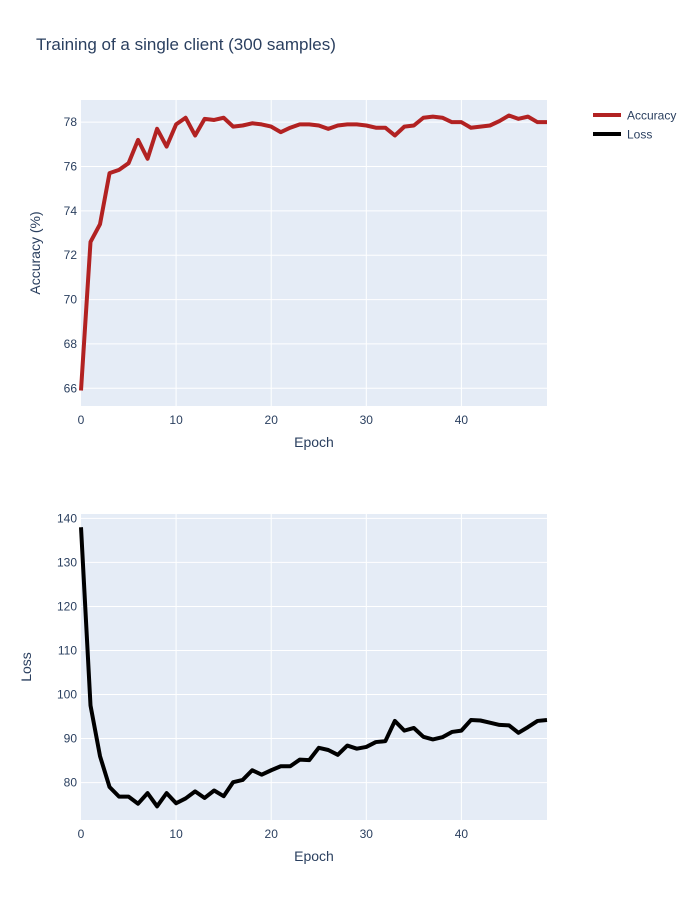 The width and height of the screenshot is (700, 900). Describe the element at coordinates (71, 211) in the screenshot. I see `accuracy-ytick-label: 74` at that location.